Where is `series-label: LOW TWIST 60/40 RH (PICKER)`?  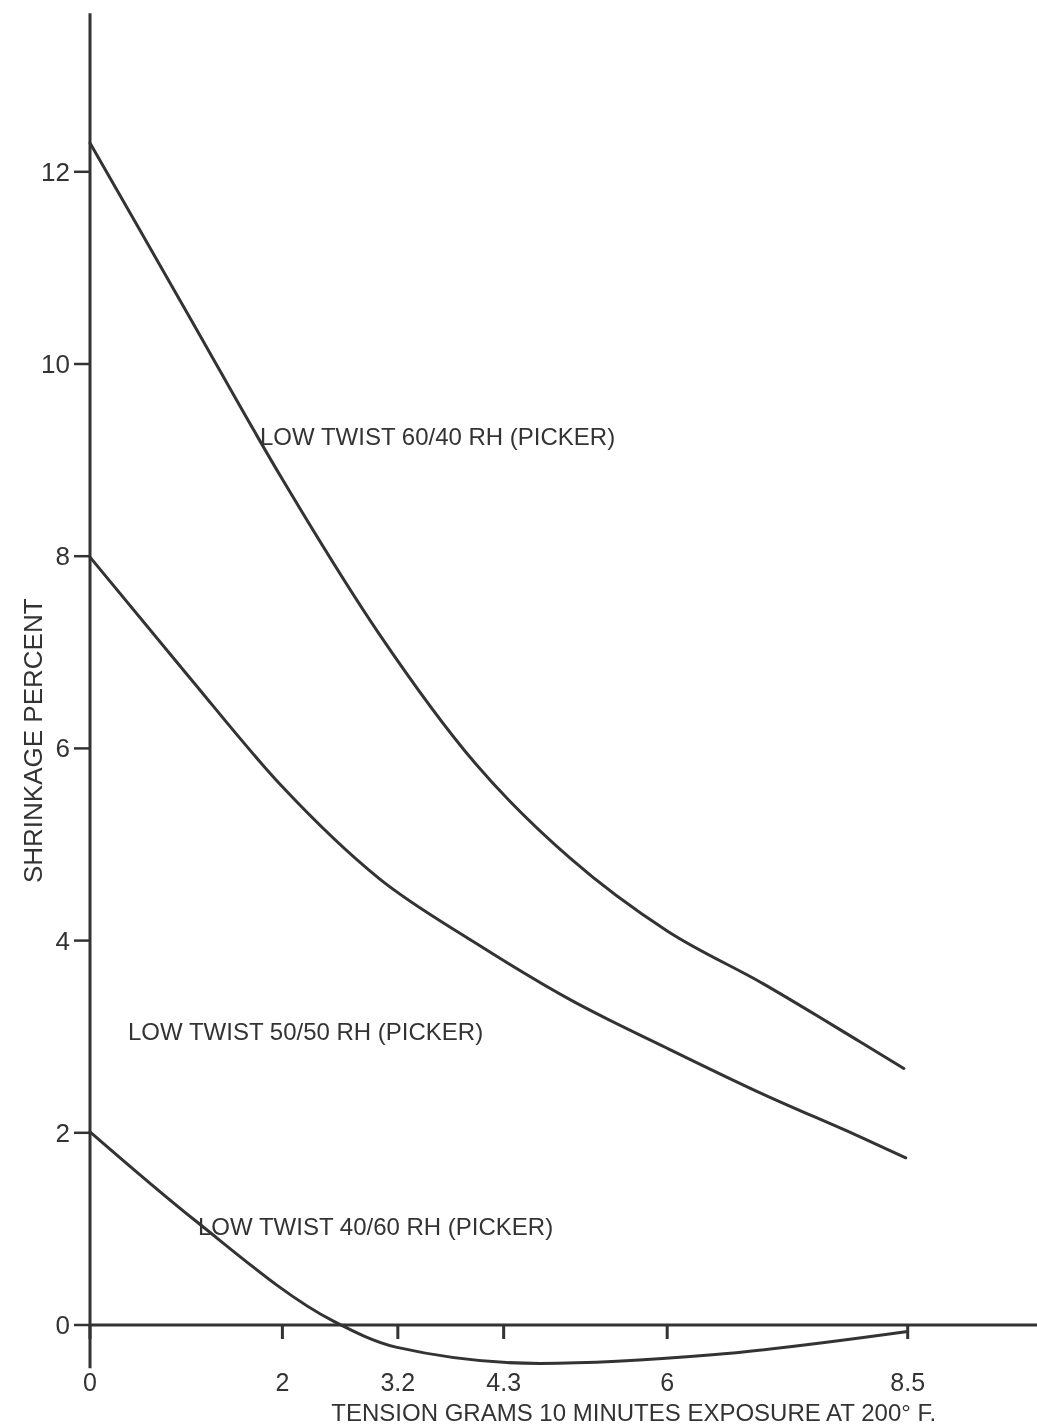 series-label: LOW TWIST 60/40 RH (PICKER) is located at coordinates (438, 436).